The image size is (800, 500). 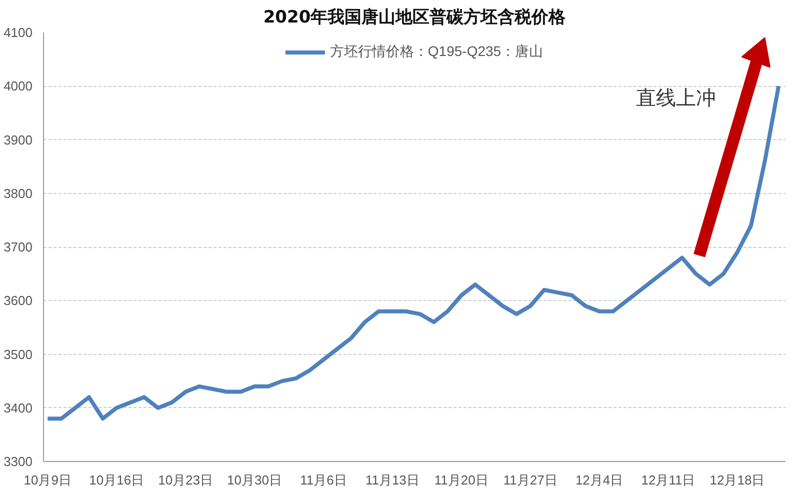 What do you see at coordinates (392, 480) in the screenshot?
I see `x-tick-label: 11月13日` at bounding box center [392, 480].